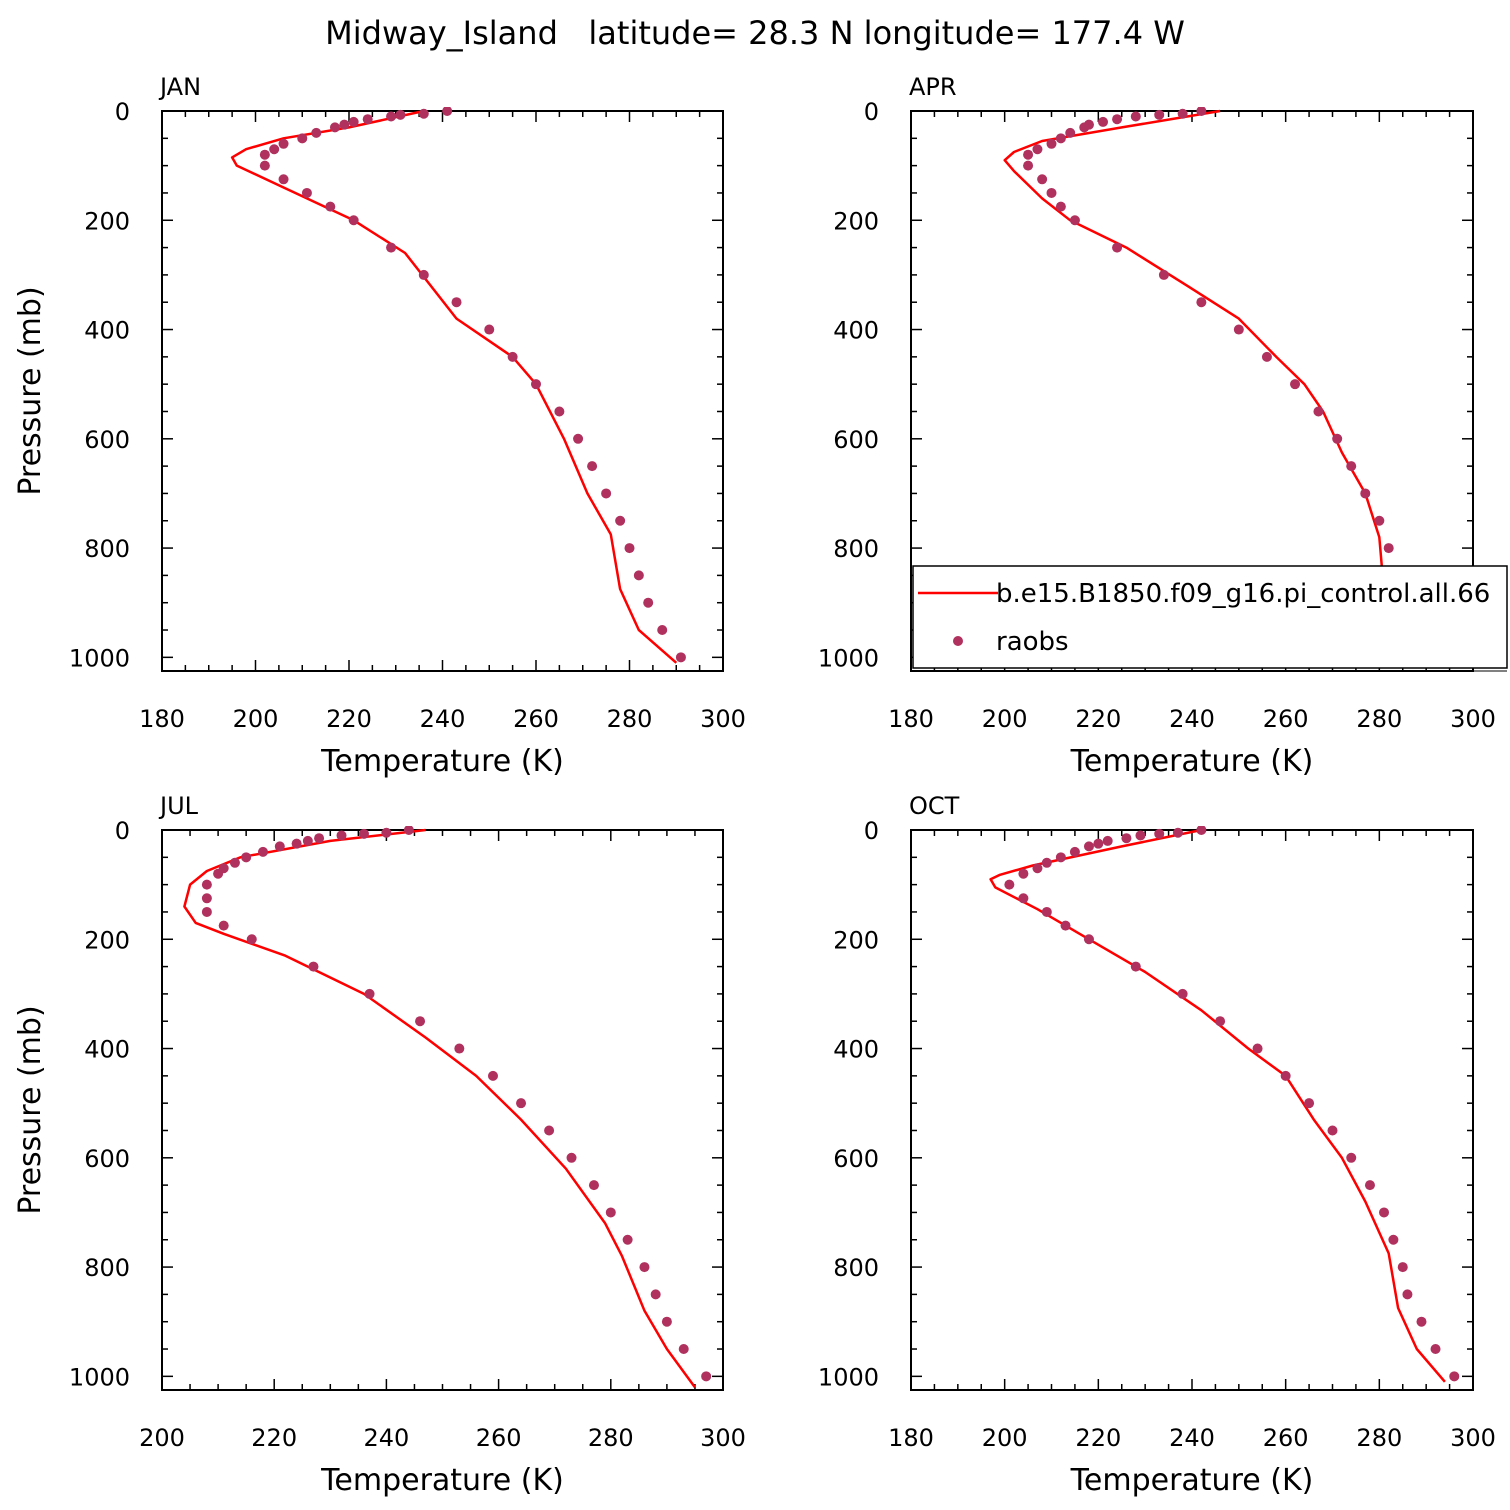  I want to click on legend-box, so click(1210, 617).